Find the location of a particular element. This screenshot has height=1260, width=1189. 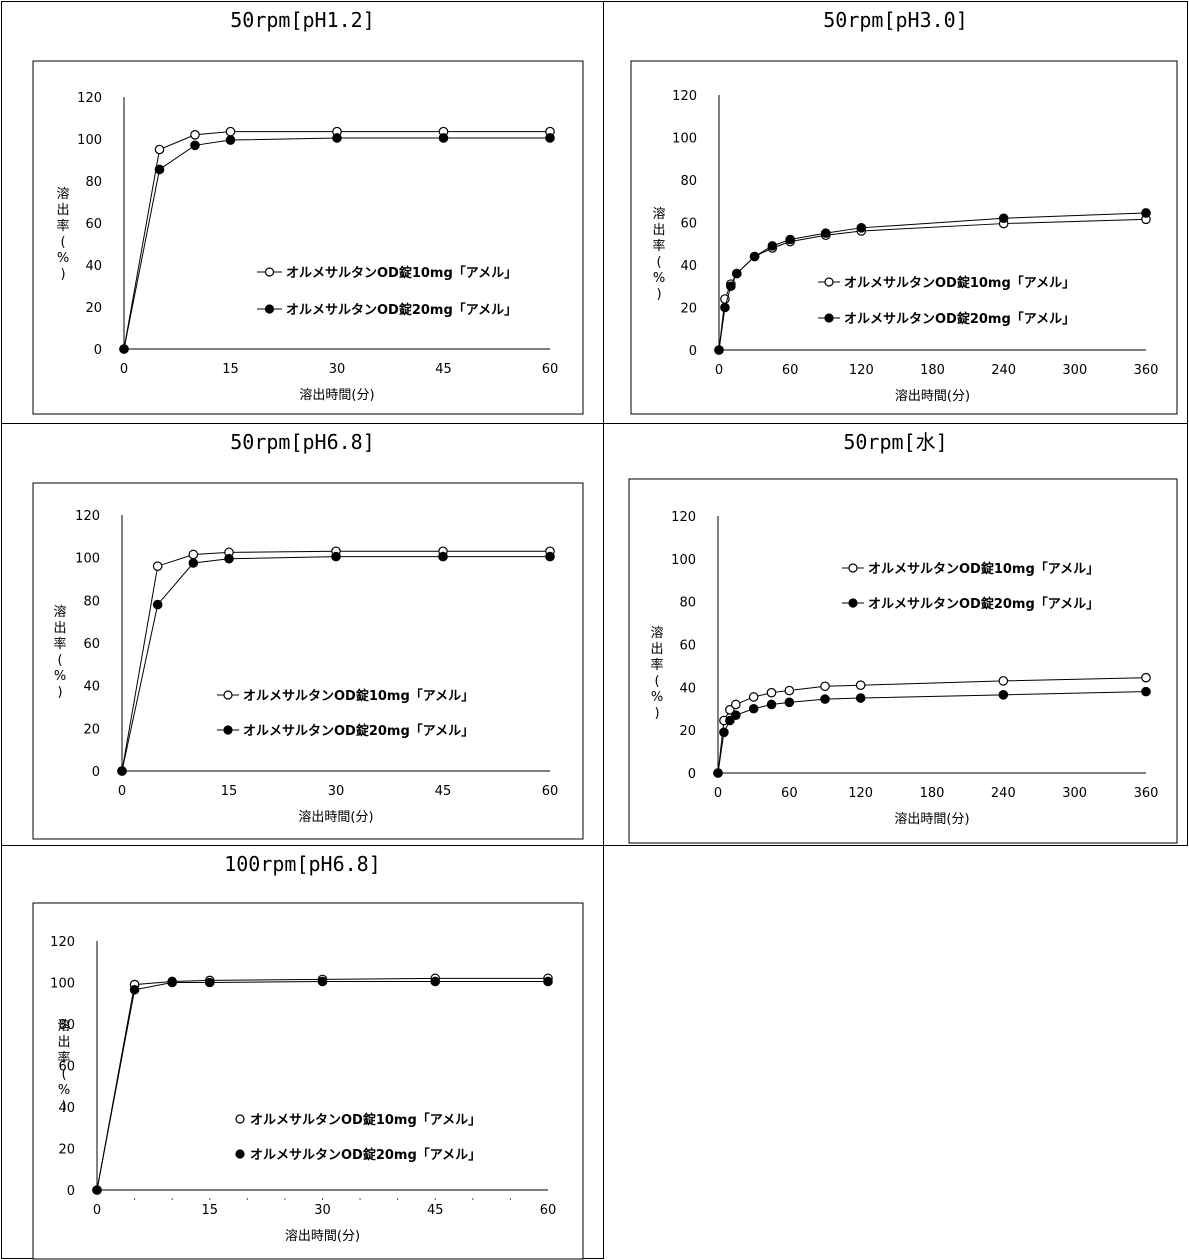

x-tick-label: 30 is located at coordinates (337, 369).